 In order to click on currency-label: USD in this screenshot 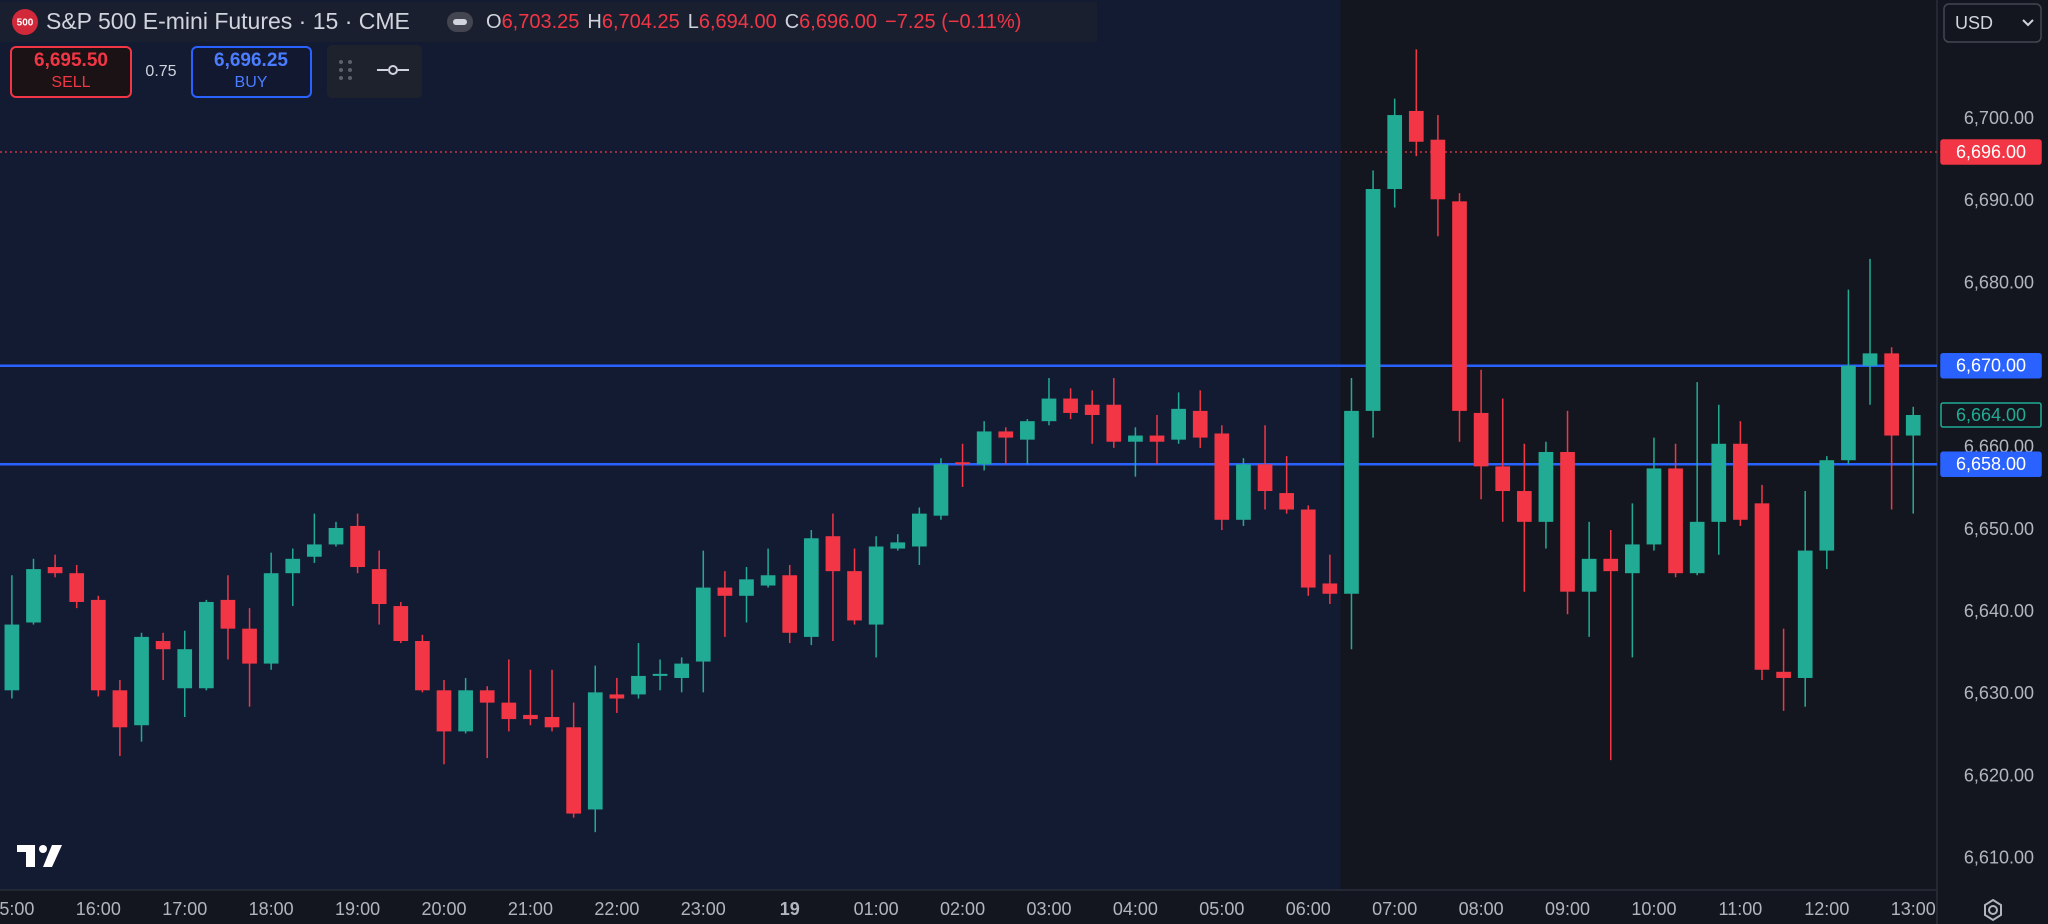, I will do `click(1974, 23)`.